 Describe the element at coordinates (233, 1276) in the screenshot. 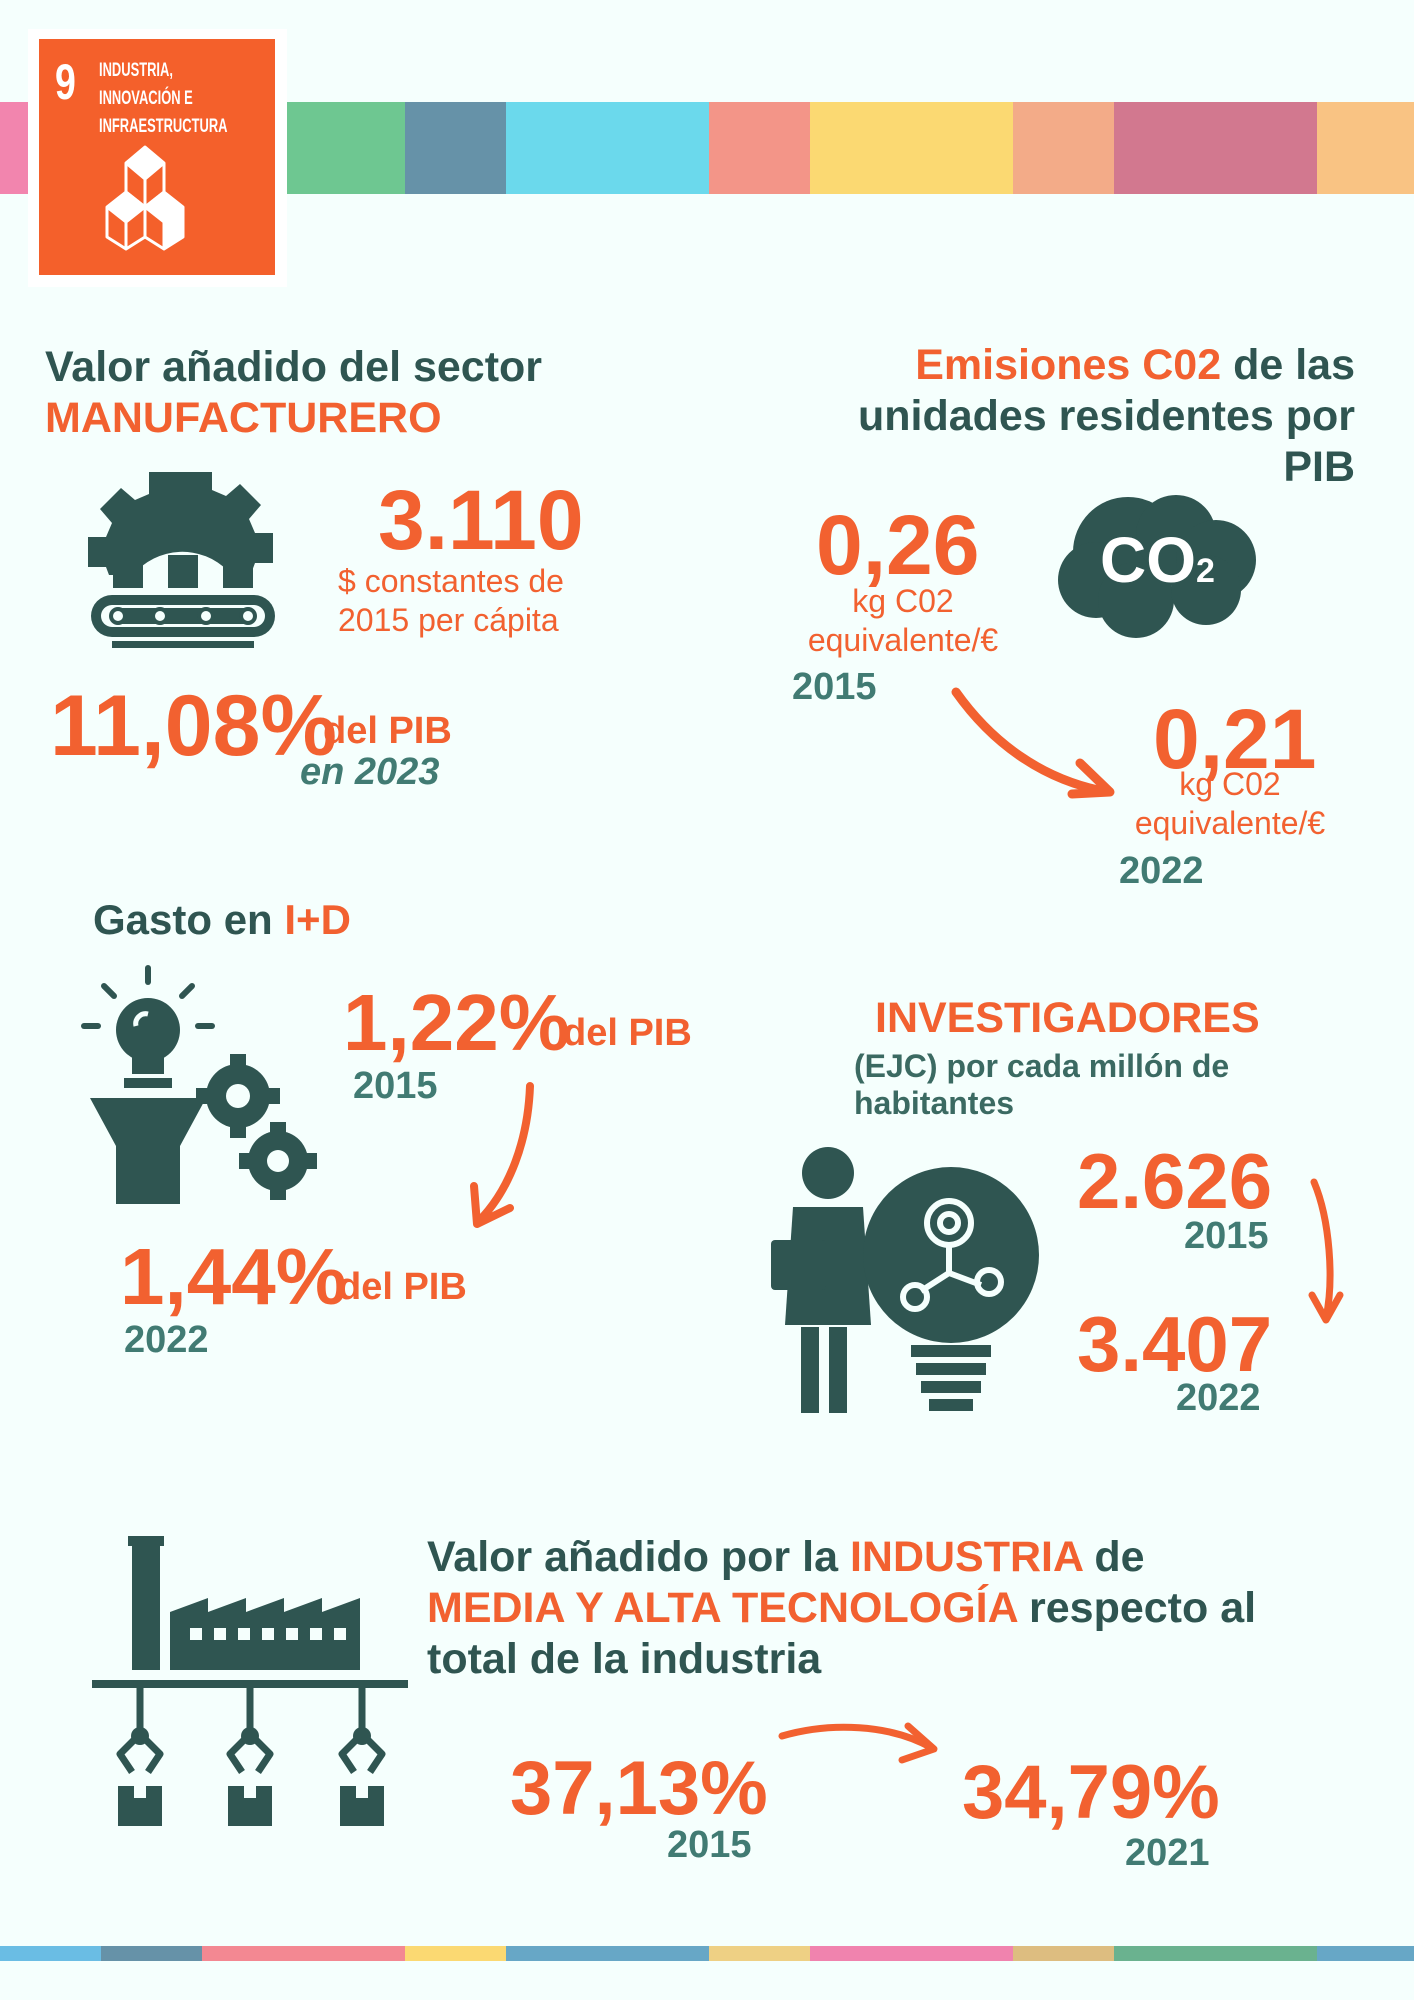

I see `rd-2022-value: 1,44%` at that location.